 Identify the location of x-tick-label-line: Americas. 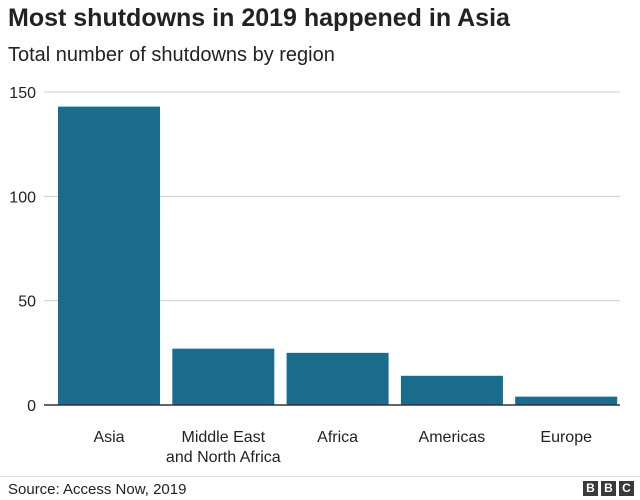
(452, 437).